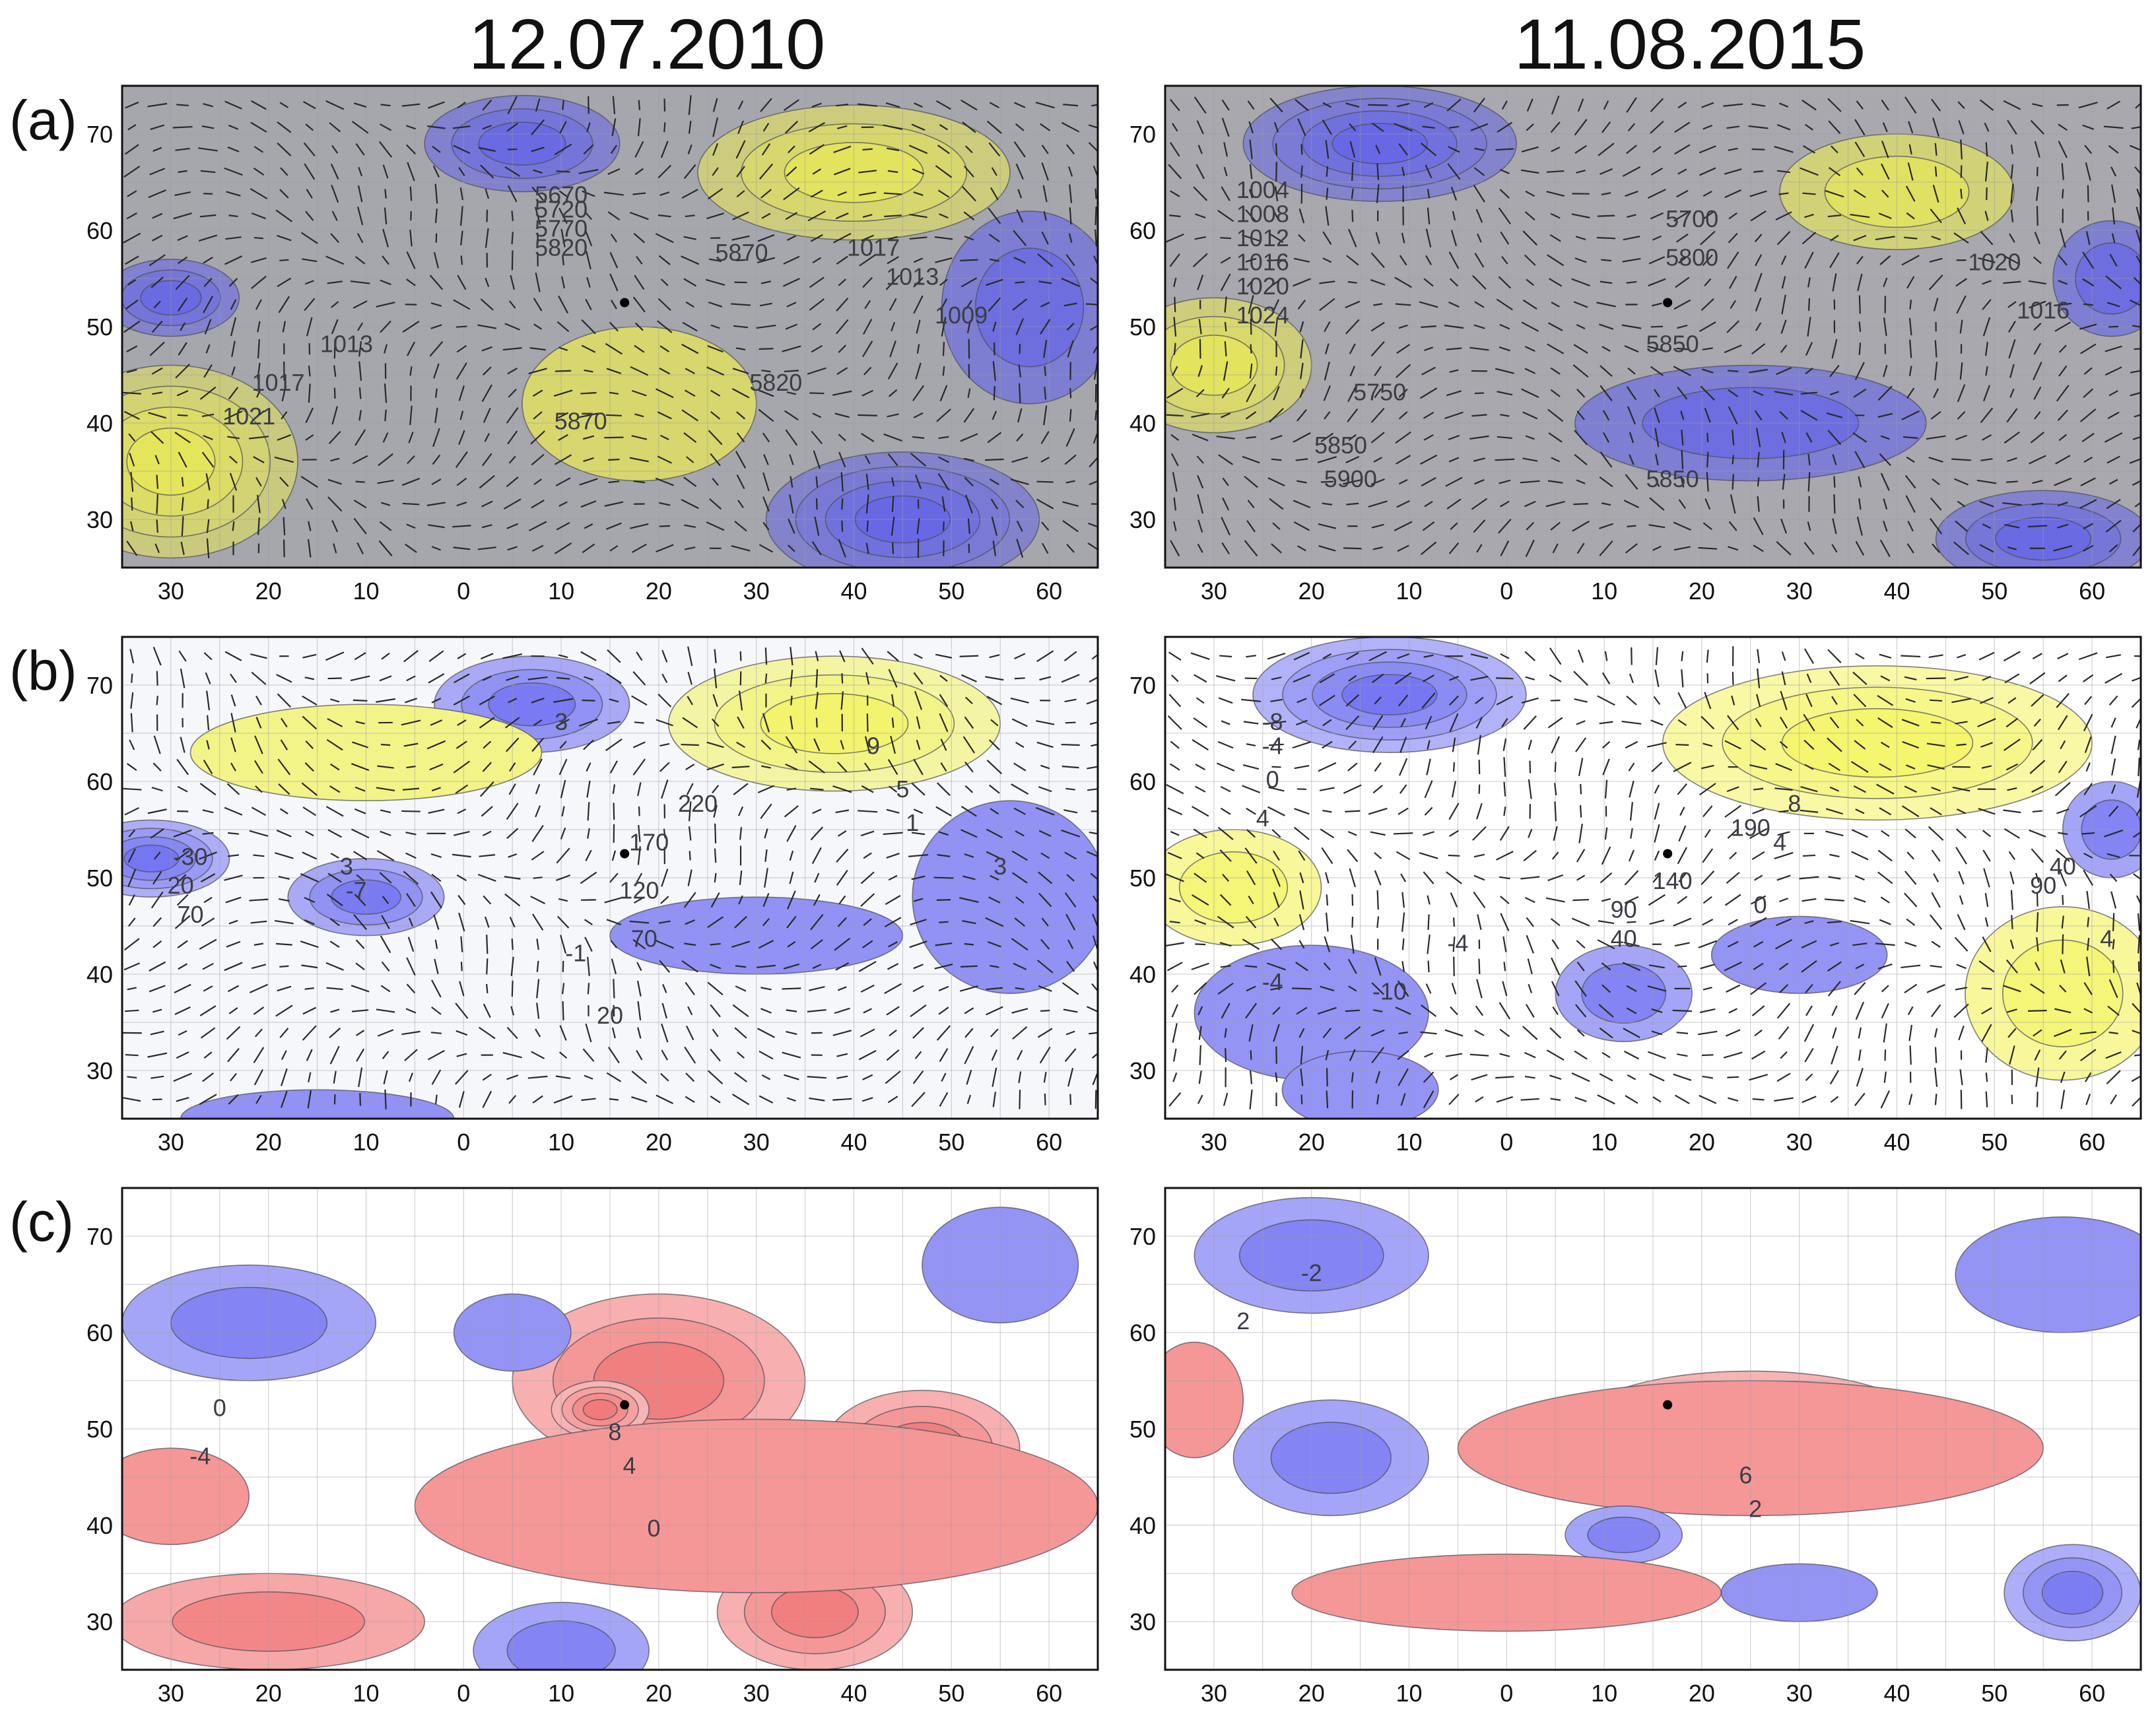 This screenshot has height=1714, width=2156. What do you see at coordinates (1214, 1142) in the screenshot?
I see `lon-tick-label: 30` at bounding box center [1214, 1142].